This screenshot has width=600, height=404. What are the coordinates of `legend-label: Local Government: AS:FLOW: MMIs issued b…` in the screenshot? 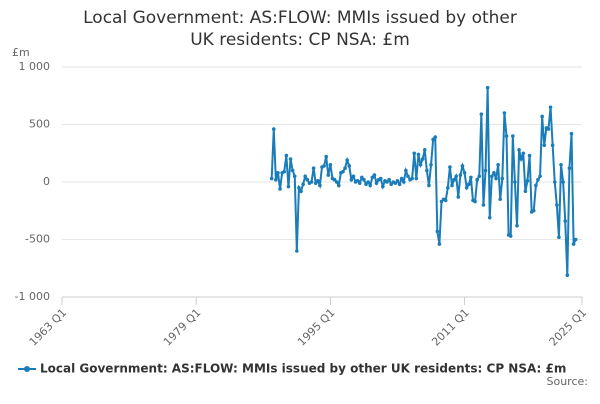 It's located at (303, 369).